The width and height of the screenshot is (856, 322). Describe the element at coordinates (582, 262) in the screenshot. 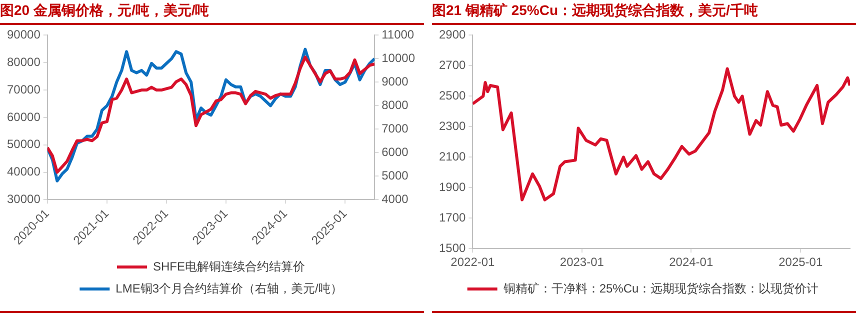

I see `x-tick-label: 2023-01` at that location.